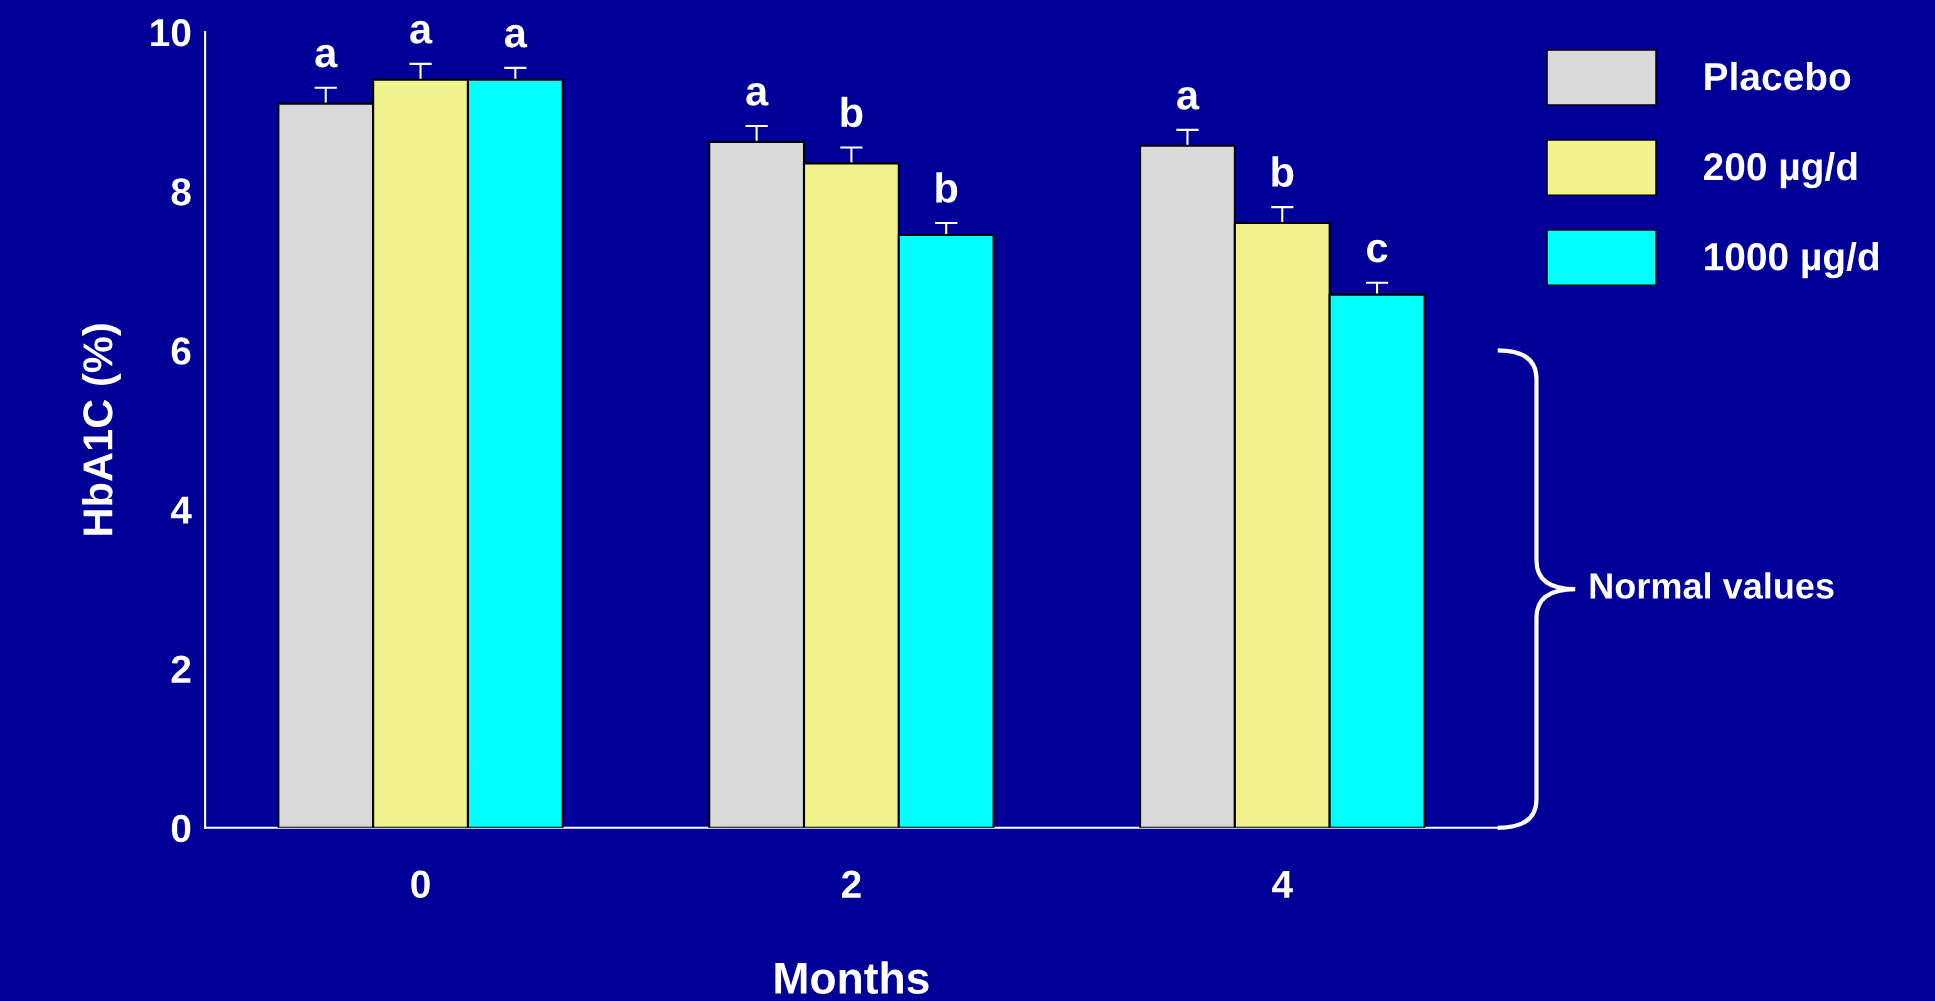 This screenshot has height=1001, width=1935. What do you see at coordinates (181, 828) in the screenshot?
I see `y-tick-label: 0` at bounding box center [181, 828].